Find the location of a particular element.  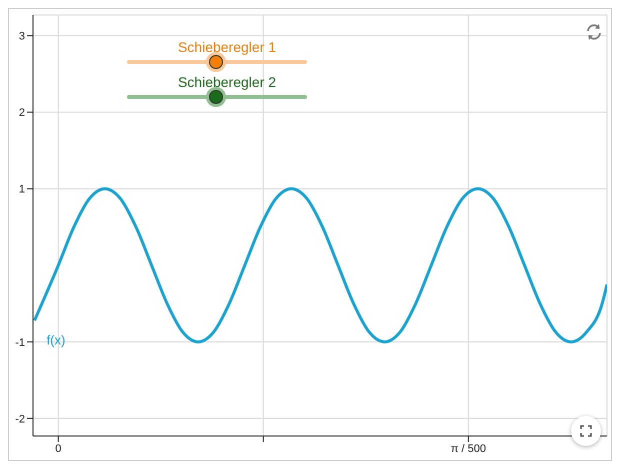

y-tick-label: 2 is located at coordinates (21, 113).